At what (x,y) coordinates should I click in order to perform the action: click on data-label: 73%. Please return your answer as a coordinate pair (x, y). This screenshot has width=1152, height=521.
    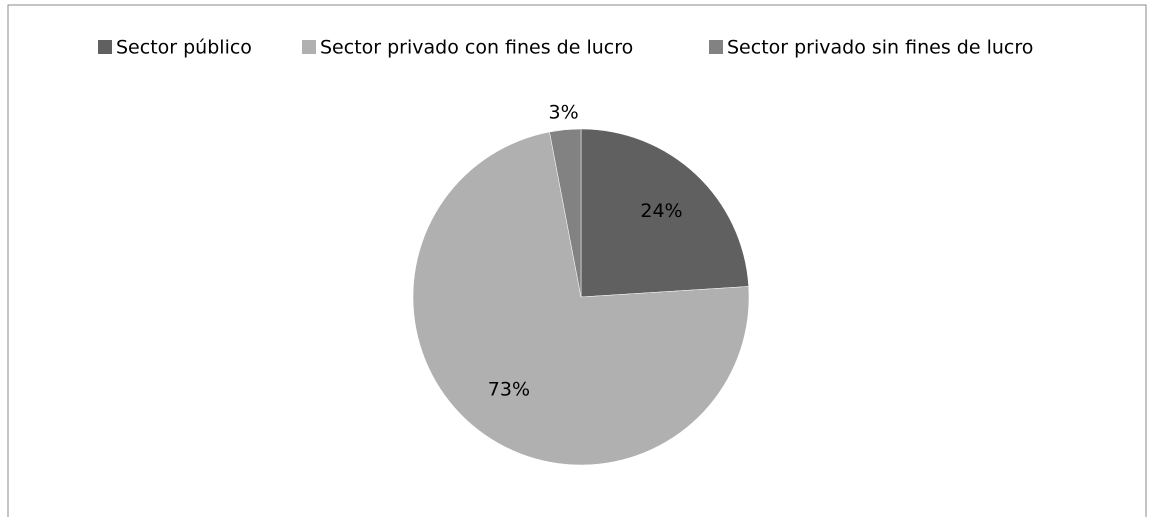
    Looking at the image, I should click on (509, 389).